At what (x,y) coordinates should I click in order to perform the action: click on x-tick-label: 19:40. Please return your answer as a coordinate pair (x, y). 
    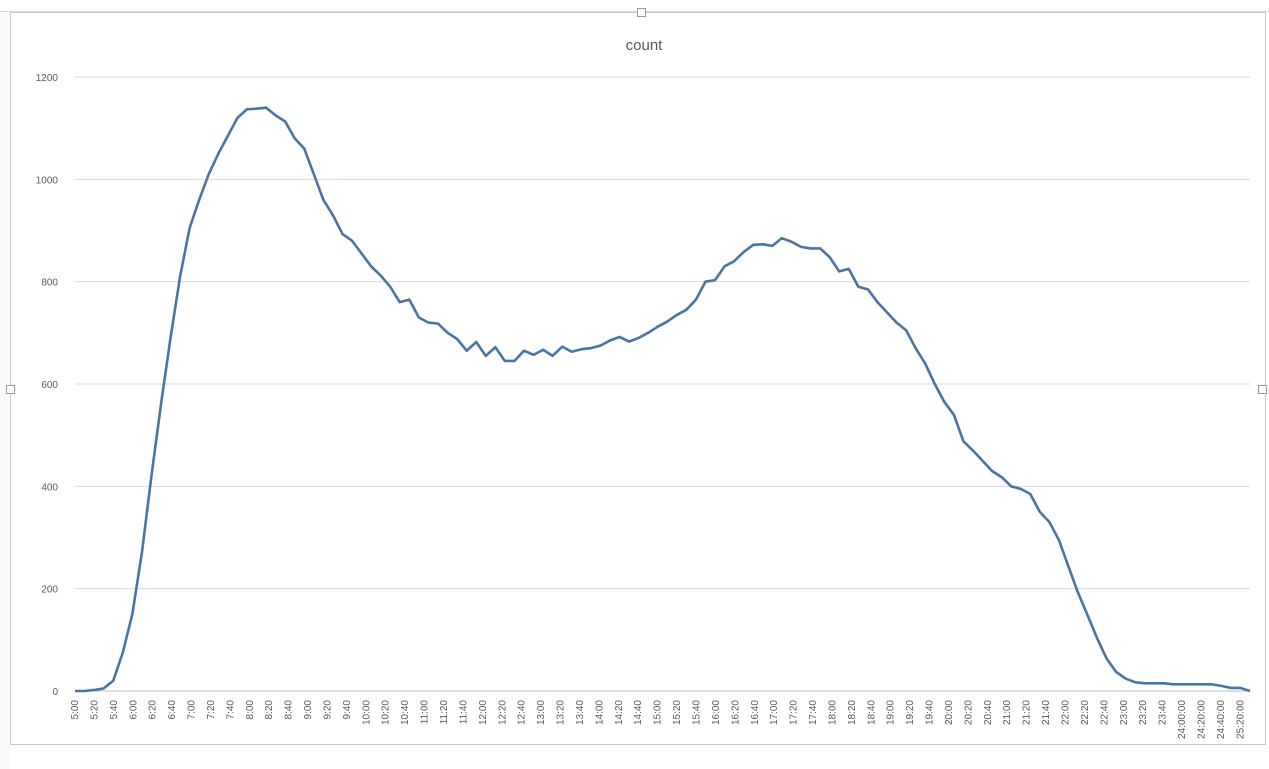
    Looking at the image, I should click on (930, 712).